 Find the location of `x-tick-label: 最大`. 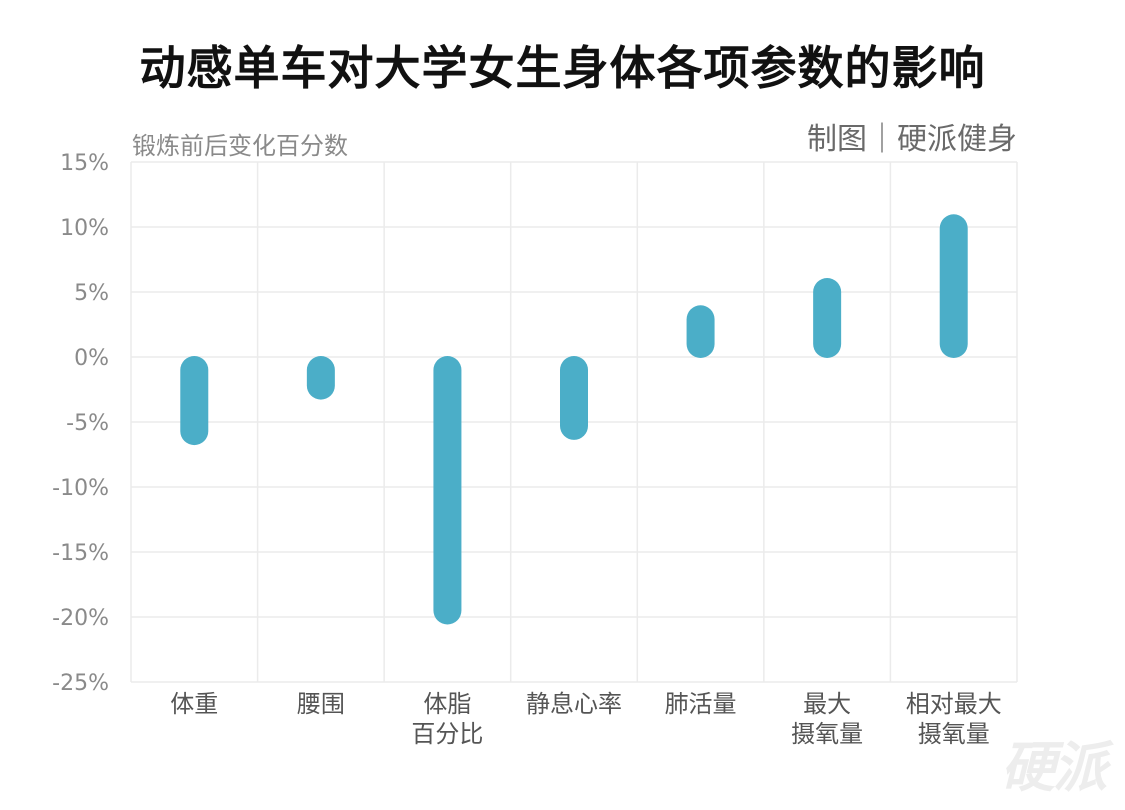

x-tick-label: 最大 is located at coordinates (827, 704).